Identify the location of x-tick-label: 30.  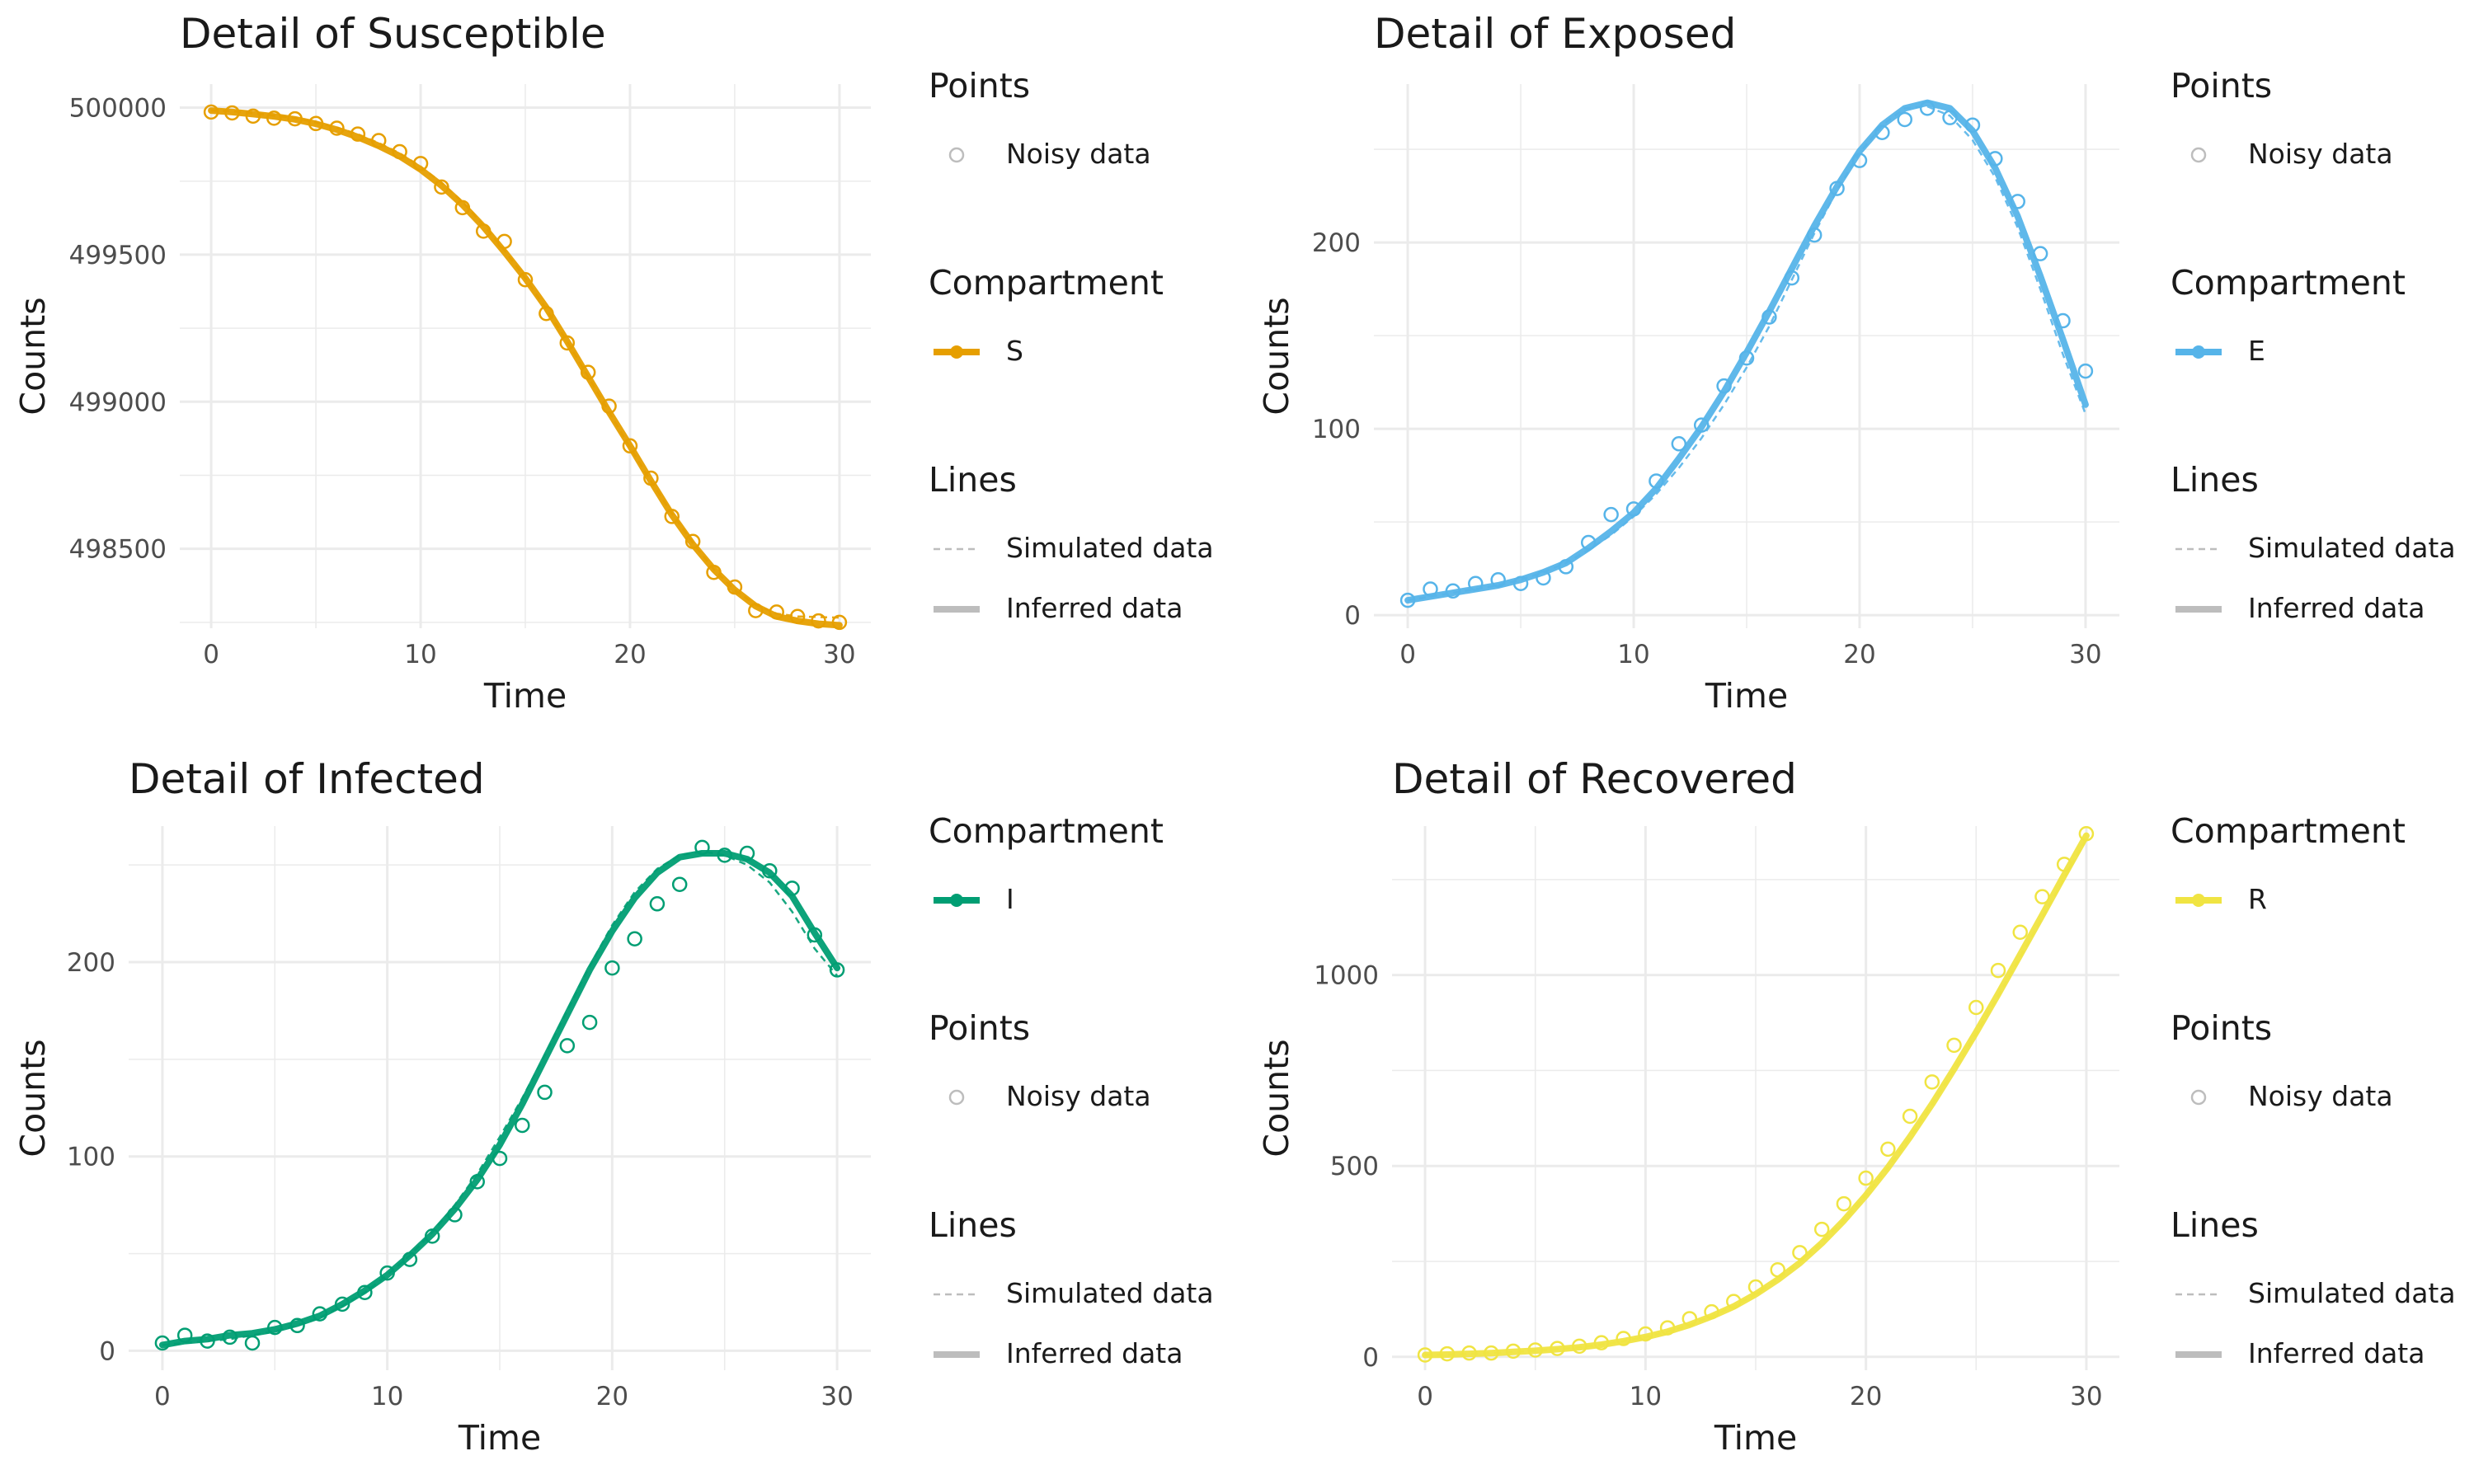
(837, 1396).